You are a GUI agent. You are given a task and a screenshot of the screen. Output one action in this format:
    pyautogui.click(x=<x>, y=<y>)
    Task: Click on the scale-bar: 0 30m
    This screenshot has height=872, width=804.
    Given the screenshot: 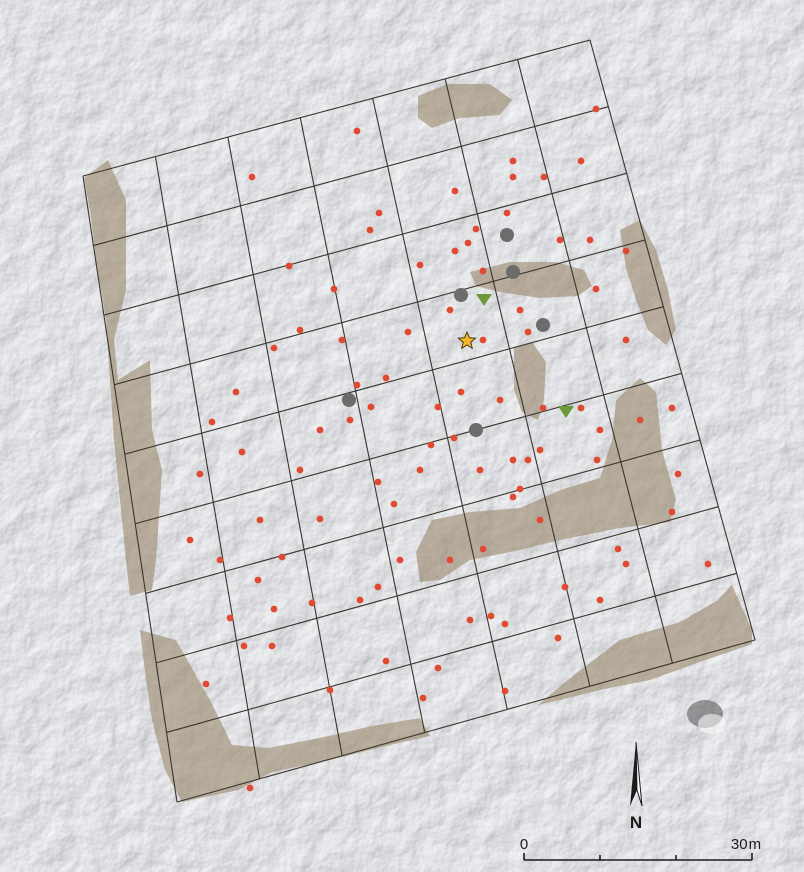 What is the action you would take?
    pyautogui.click(x=640, y=848)
    